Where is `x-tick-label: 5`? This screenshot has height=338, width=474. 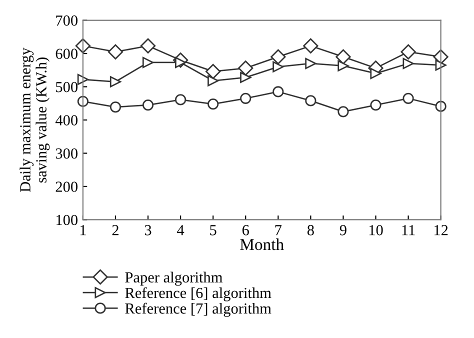
x-tick-label: 5 is located at coordinates (213, 230).